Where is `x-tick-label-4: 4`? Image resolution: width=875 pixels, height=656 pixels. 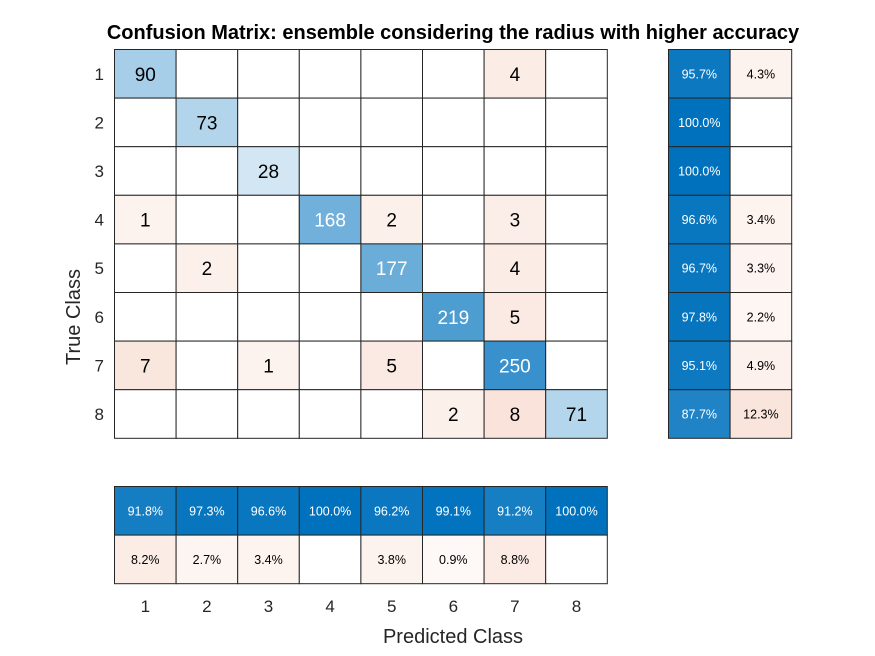
x-tick-label-4: 4 is located at coordinates (329, 606).